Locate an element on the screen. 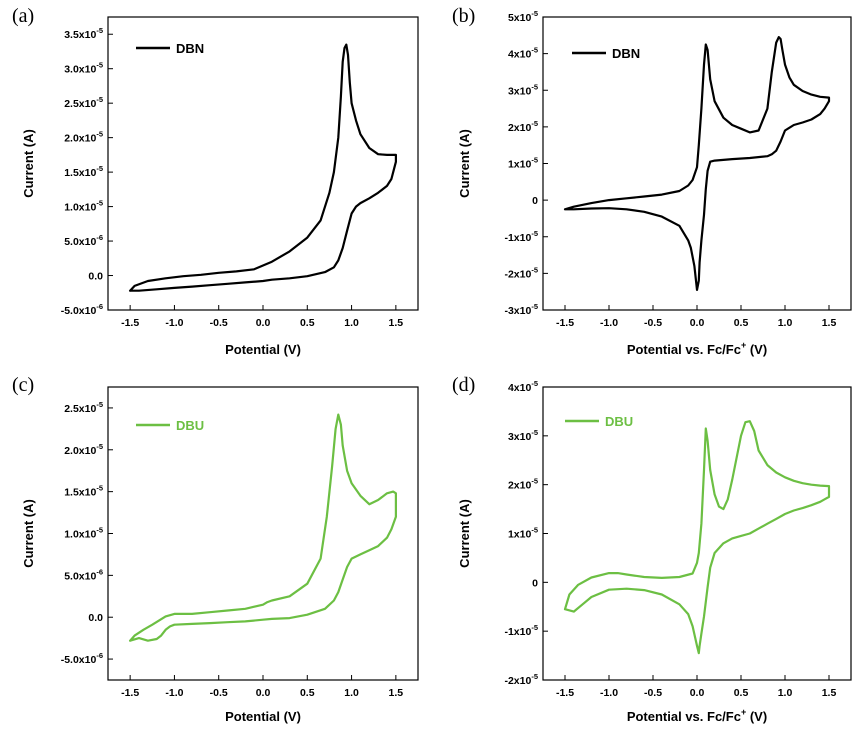  panel-tag: (d) is located at coordinates (463, 385).